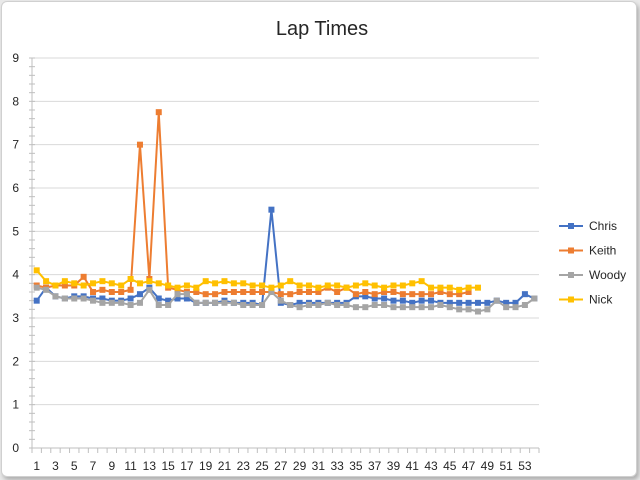  Describe the element at coordinates (15, 405) in the screenshot. I see `y-tick-label: 1` at that location.